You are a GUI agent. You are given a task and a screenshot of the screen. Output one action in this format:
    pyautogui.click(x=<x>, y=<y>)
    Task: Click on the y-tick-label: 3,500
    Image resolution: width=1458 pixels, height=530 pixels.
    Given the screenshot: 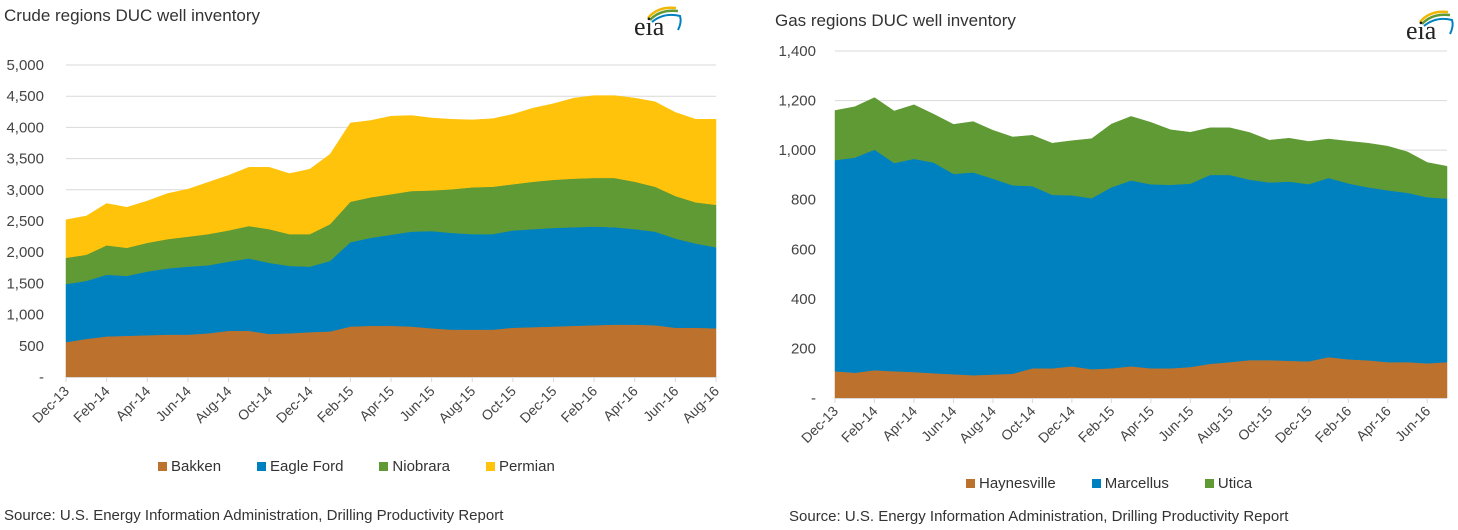 What is the action you would take?
    pyautogui.click(x=25, y=159)
    